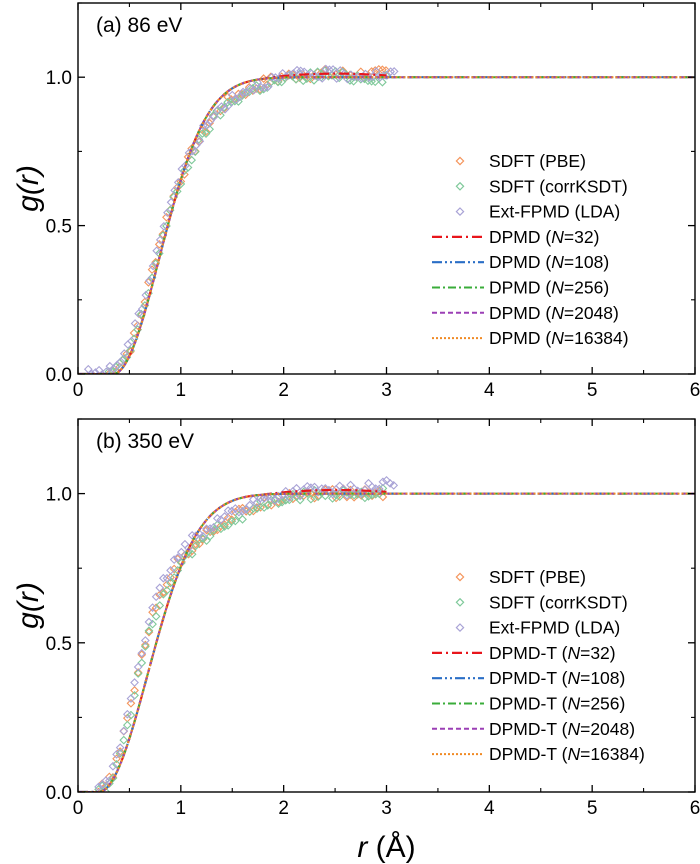  What do you see at coordinates (181, 390) in the screenshot?
I see `x-tick-label: 1` at bounding box center [181, 390].